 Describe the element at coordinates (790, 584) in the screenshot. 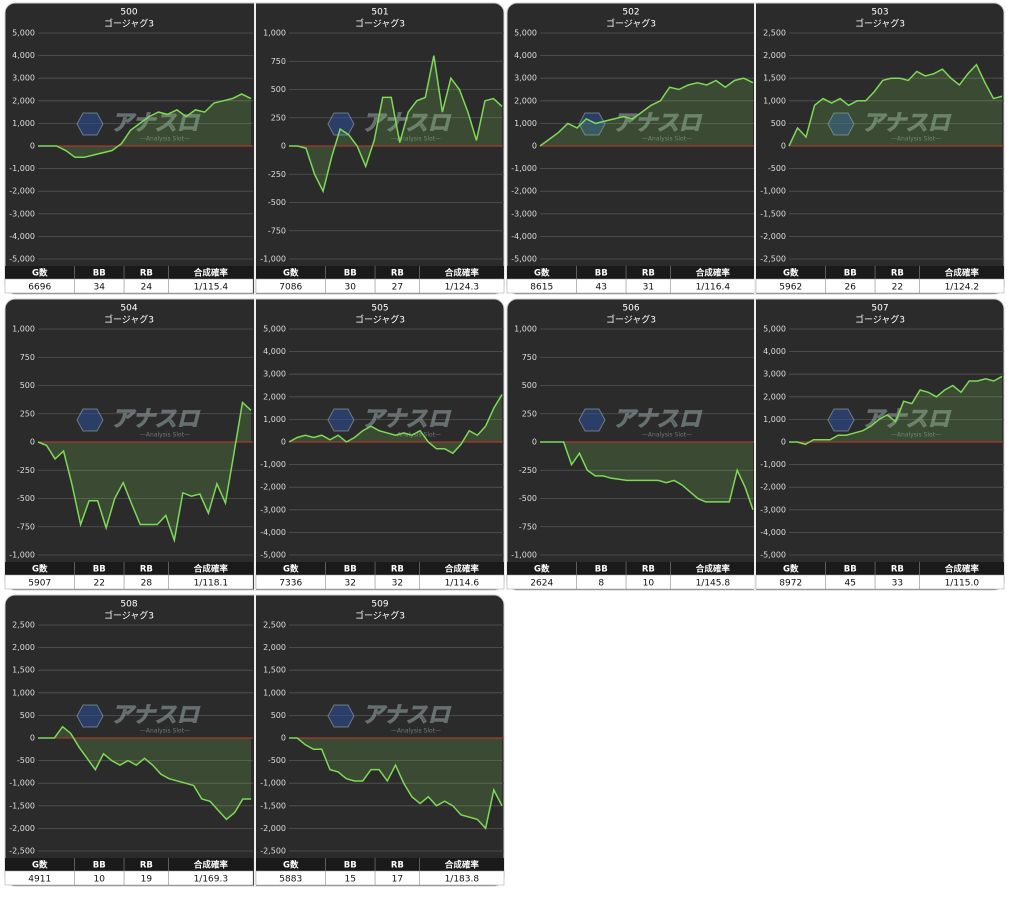

I see `table-cell: 8972` at that location.